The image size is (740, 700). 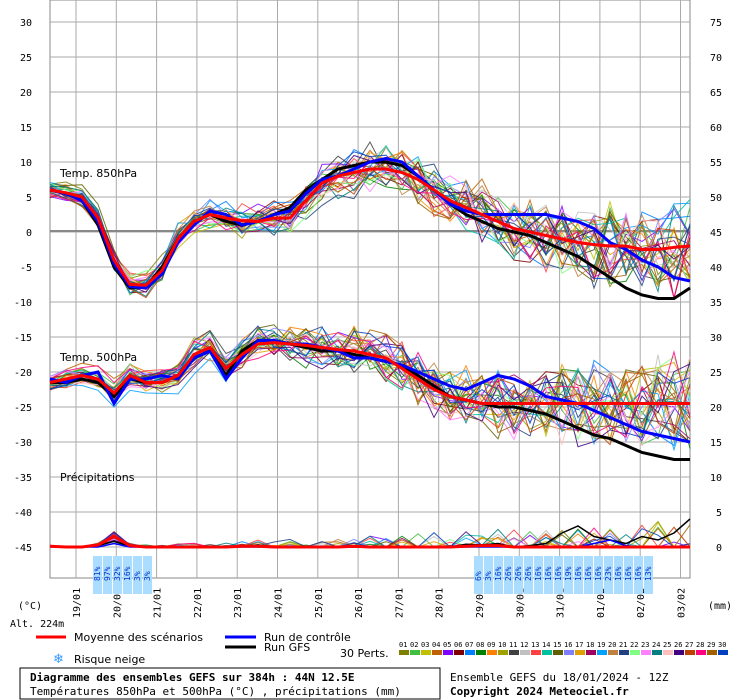 What do you see at coordinates (399, 603) in the screenshot?
I see `x-tick-label: 27/01` at bounding box center [399, 603].